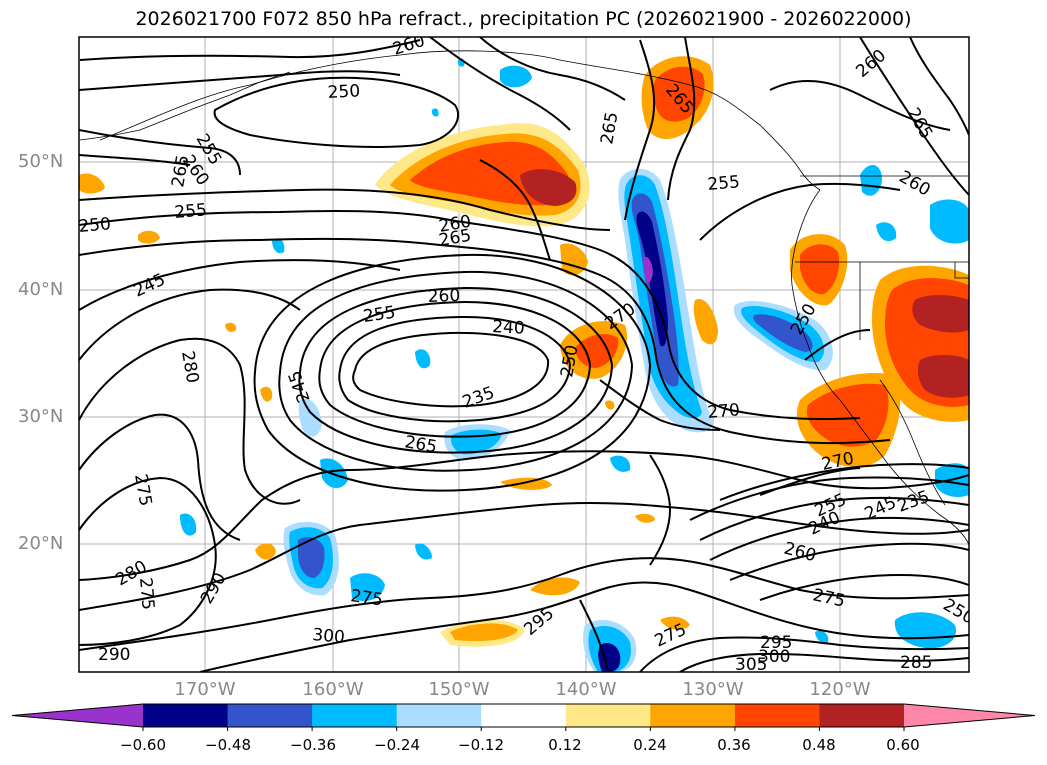  What do you see at coordinates (77, 715) in the screenshot?
I see `colorbar-extend-low` at bounding box center [77, 715].